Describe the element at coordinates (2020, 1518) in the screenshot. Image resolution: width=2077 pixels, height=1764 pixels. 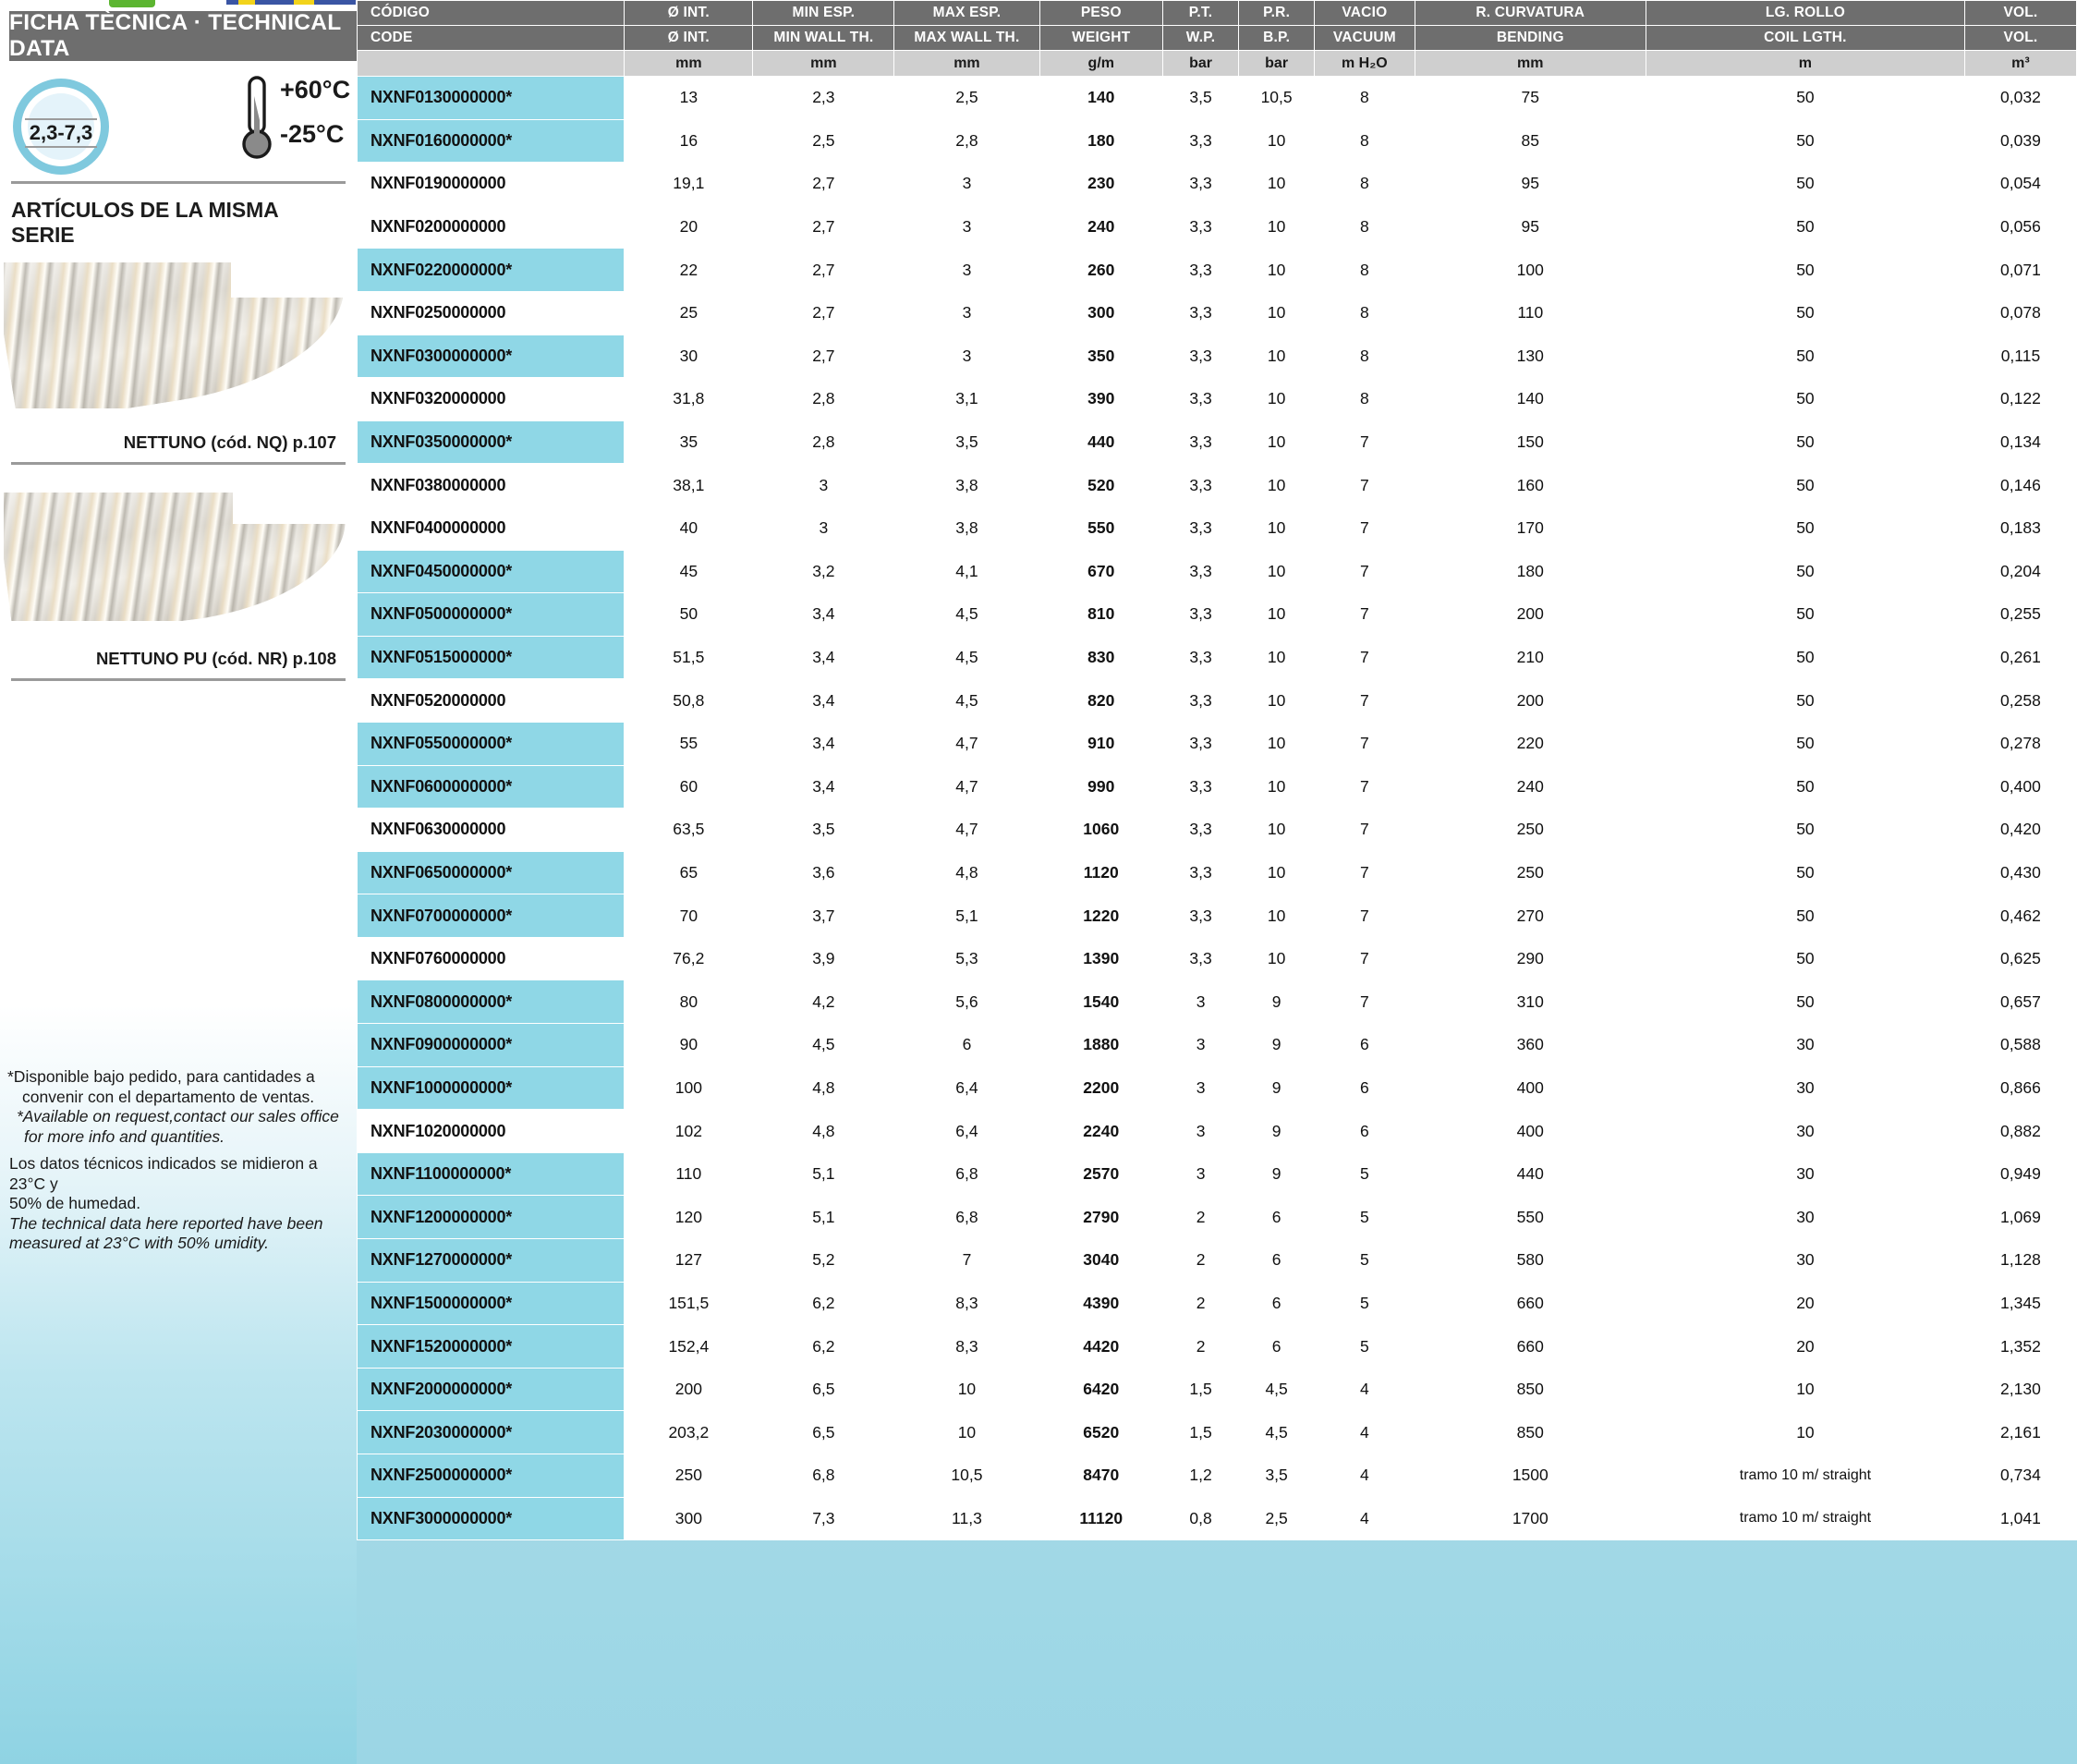
I see `cell-vol: 1,041` at that location.